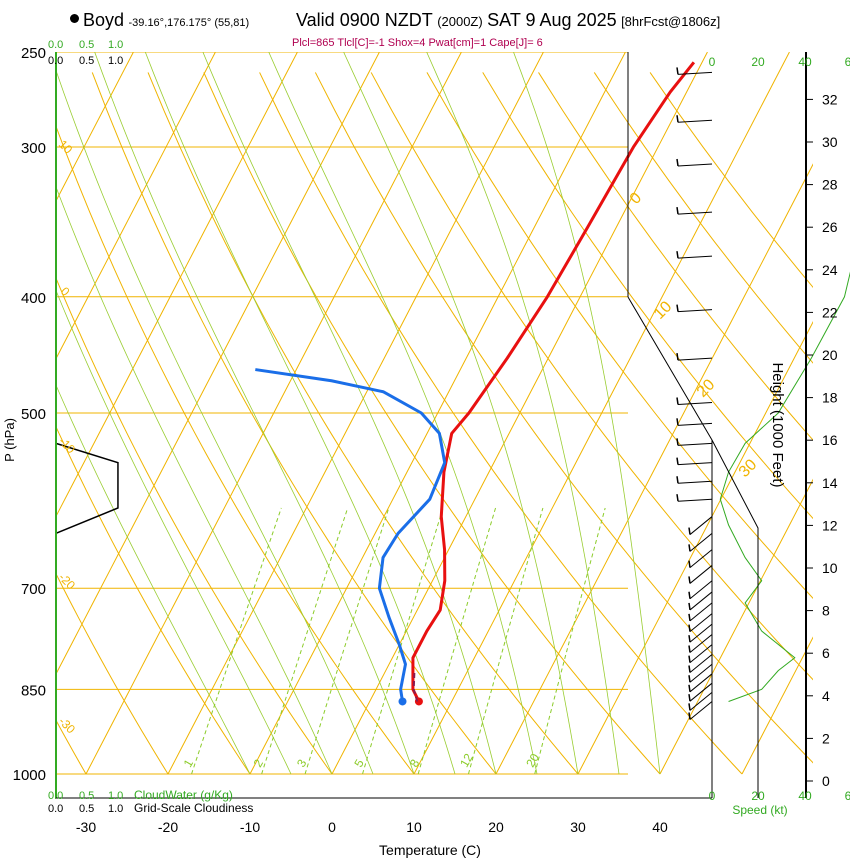 The height and width of the screenshot is (860, 850). Describe the element at coordinates (532, 760) in the screenshot. I see `mixing-ratio-label: 20` at that location.